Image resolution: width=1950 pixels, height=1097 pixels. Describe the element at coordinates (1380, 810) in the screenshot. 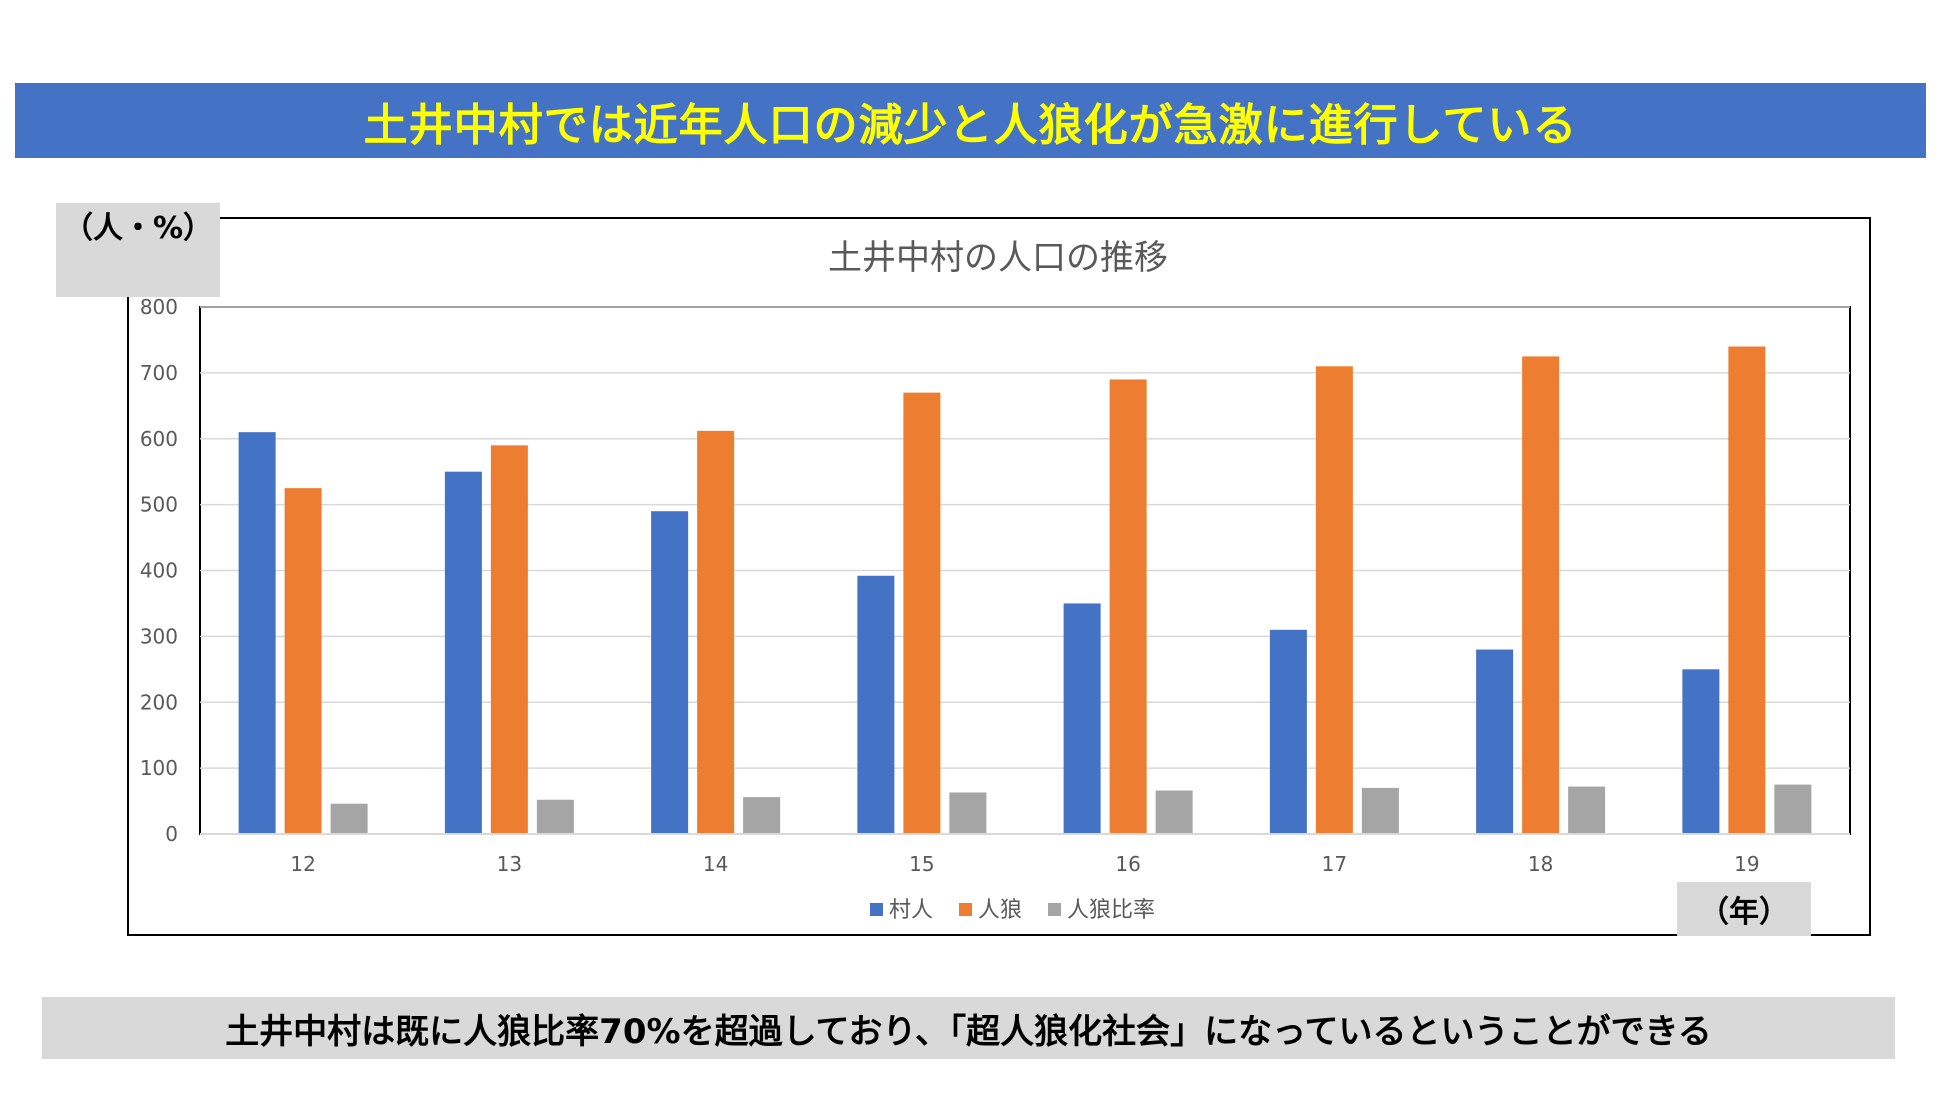

I see `bar-人狼比率-17` at that location.